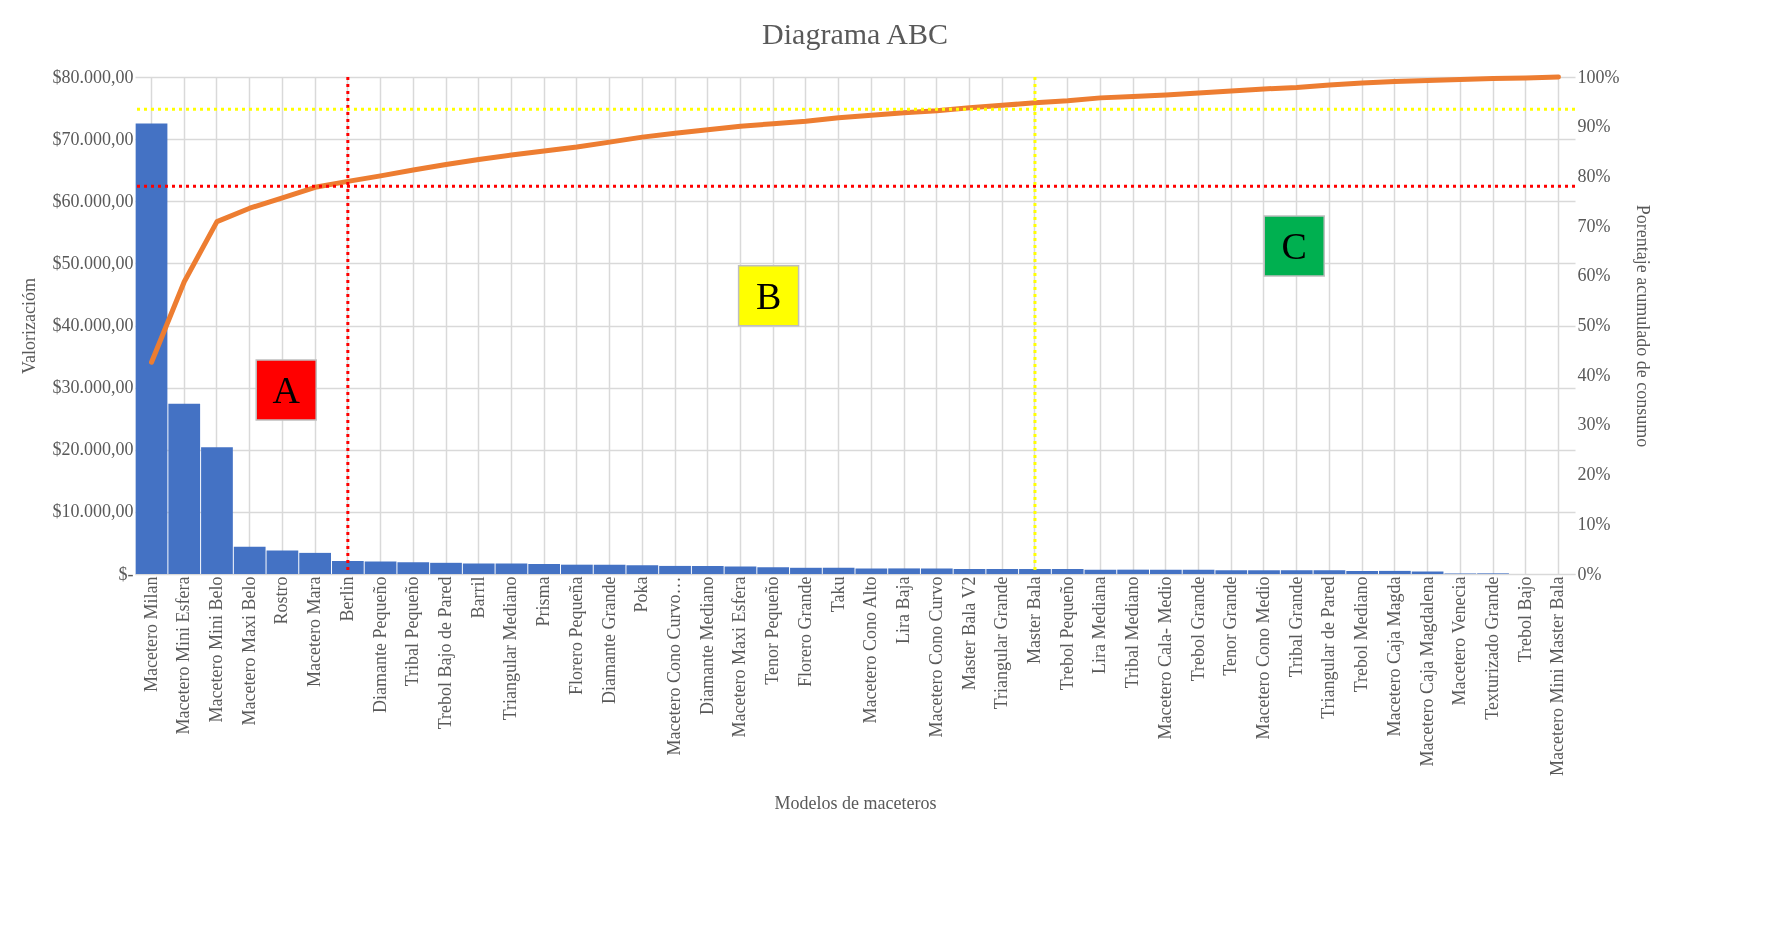 The height and width of the screenshot is (950, 1792). What do you see at coordinates (608, 640) in the screenshot?
I see `x-tick-label: Diamante Grande` at bounding box center [608, 640].